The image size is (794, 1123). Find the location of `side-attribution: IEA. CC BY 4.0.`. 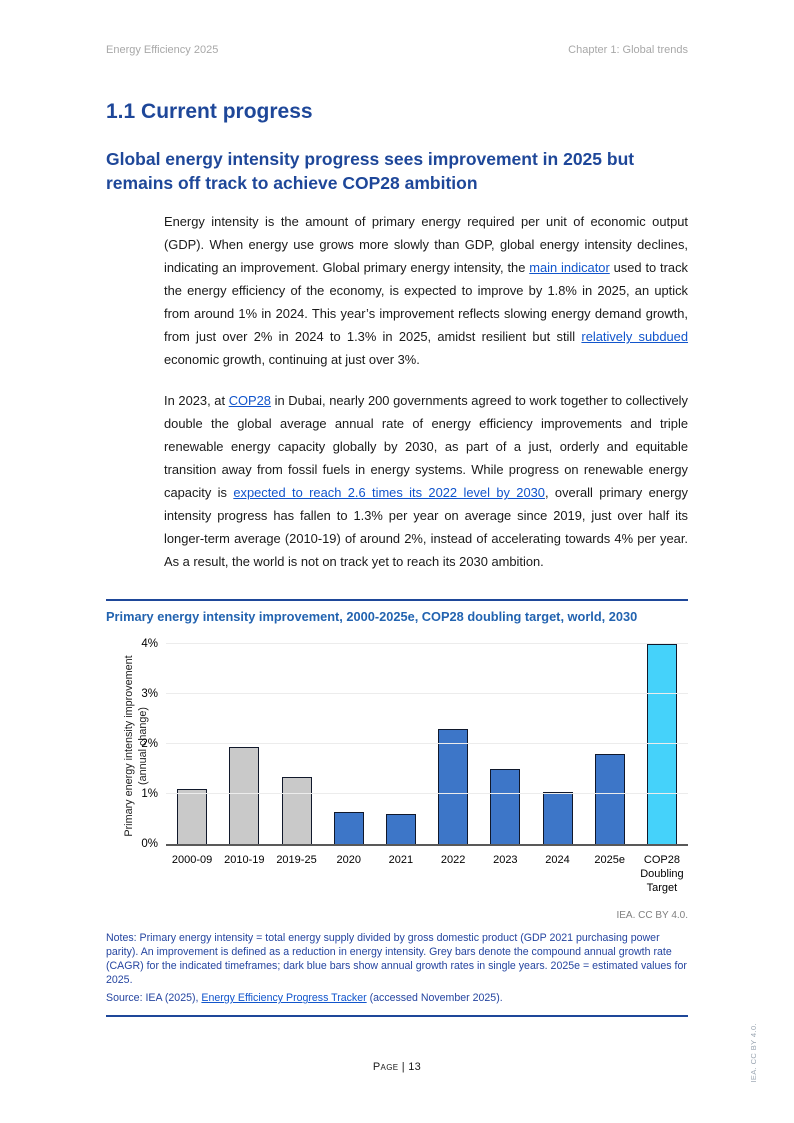

side-attribution: IEA. CC BY 4.0. is located at coordinates (753, 1053).